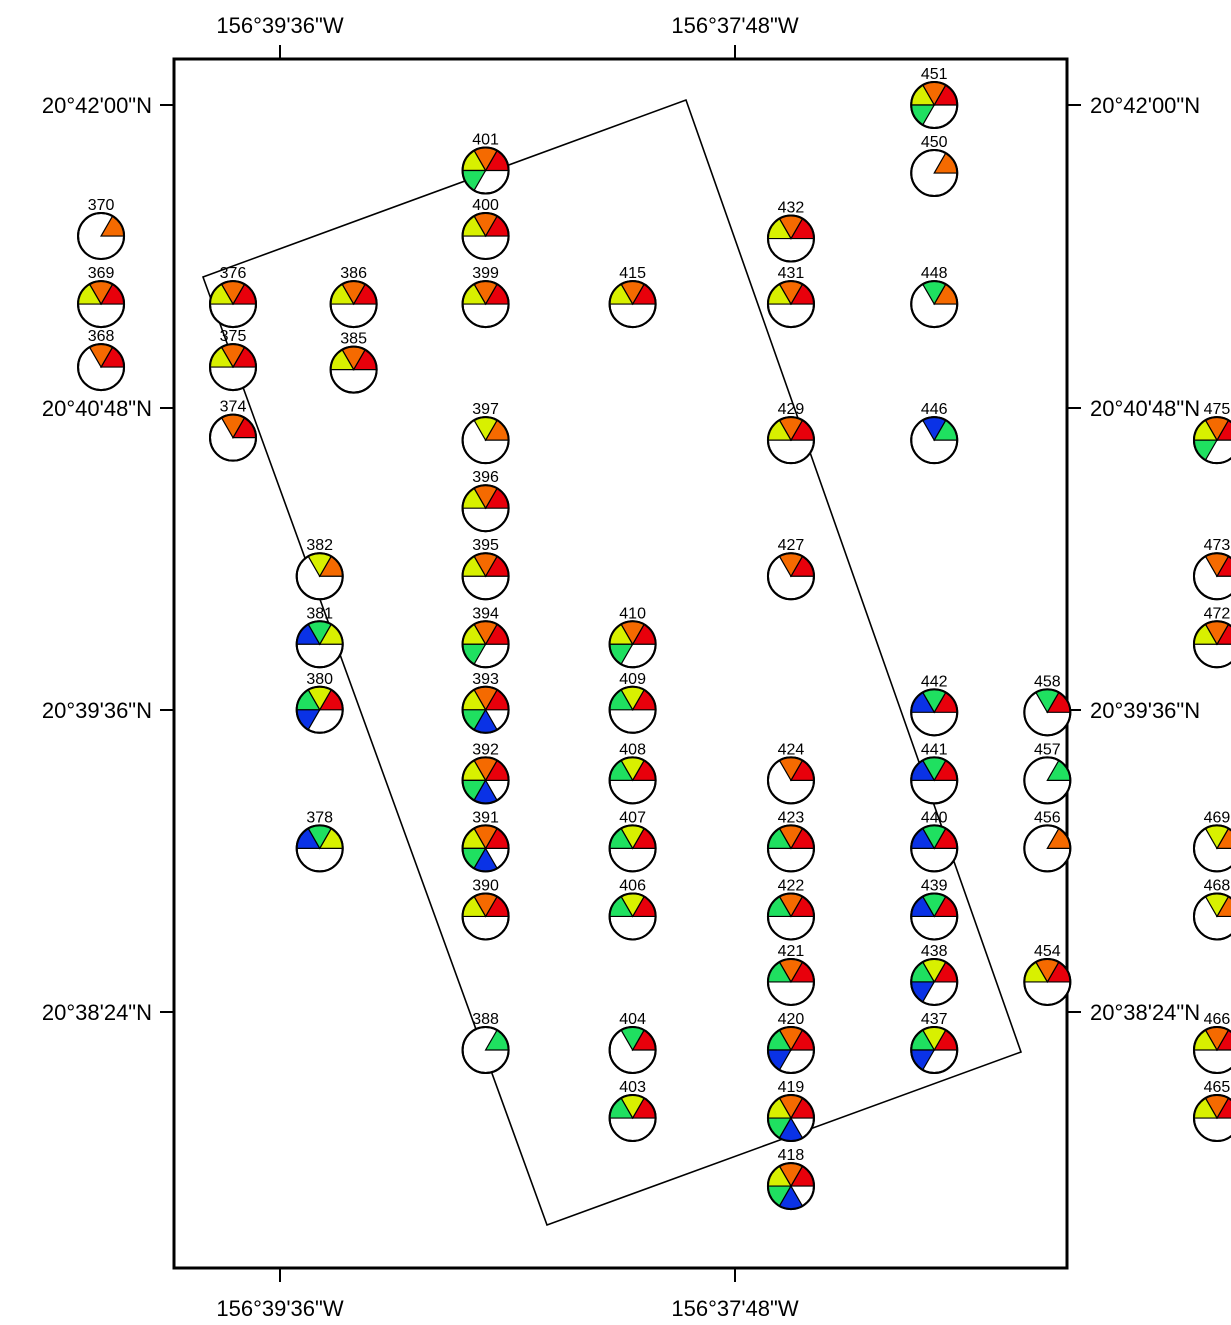 Image resolution: width=1231 pixels, height=1325 pixels. I want to click on site-marker-454: 454, so click(1047, 974).